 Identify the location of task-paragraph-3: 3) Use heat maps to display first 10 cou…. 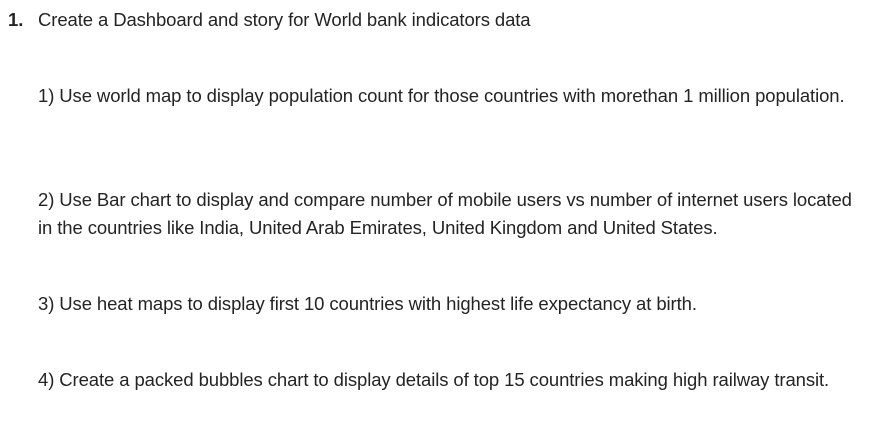
(367, 303).